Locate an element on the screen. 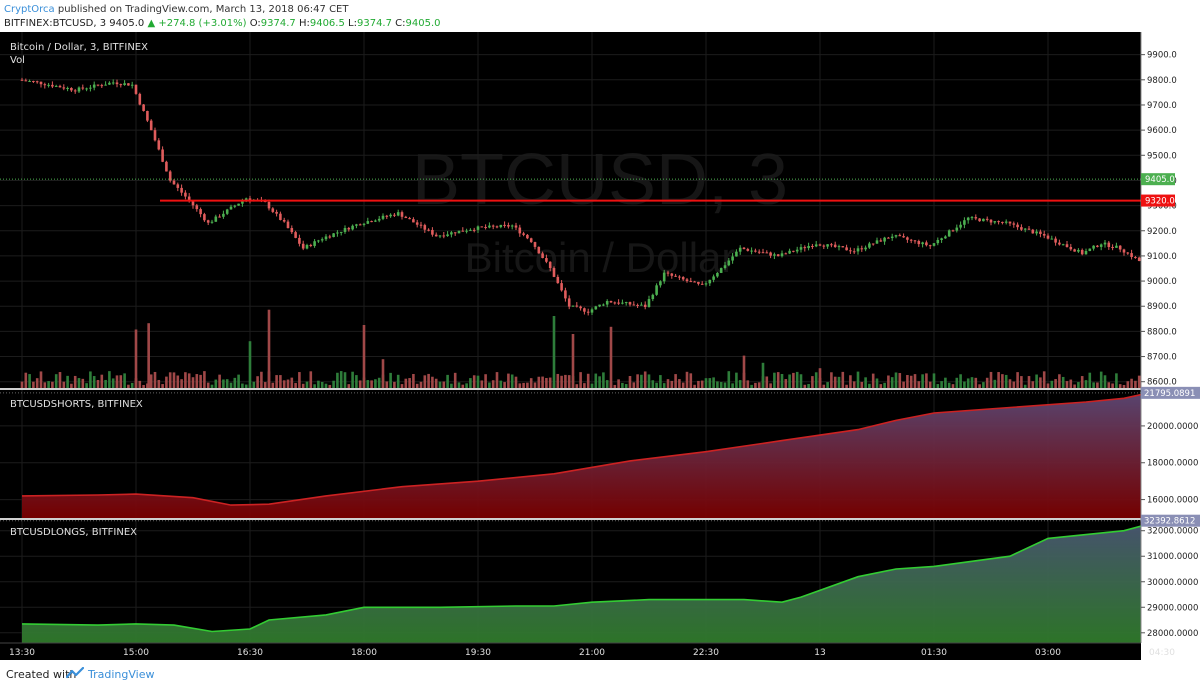  last-price-tag is located at coordinates (1158, 179).